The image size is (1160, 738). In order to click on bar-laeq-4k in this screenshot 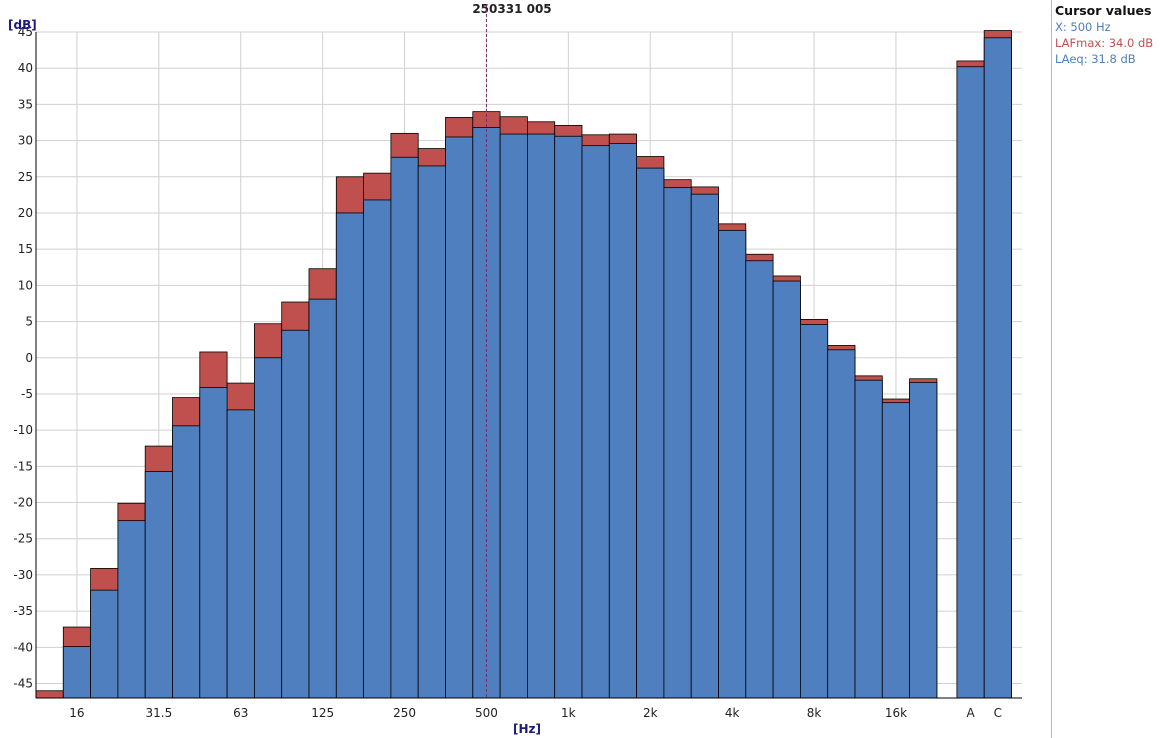, I will do `click(732, 464)`.